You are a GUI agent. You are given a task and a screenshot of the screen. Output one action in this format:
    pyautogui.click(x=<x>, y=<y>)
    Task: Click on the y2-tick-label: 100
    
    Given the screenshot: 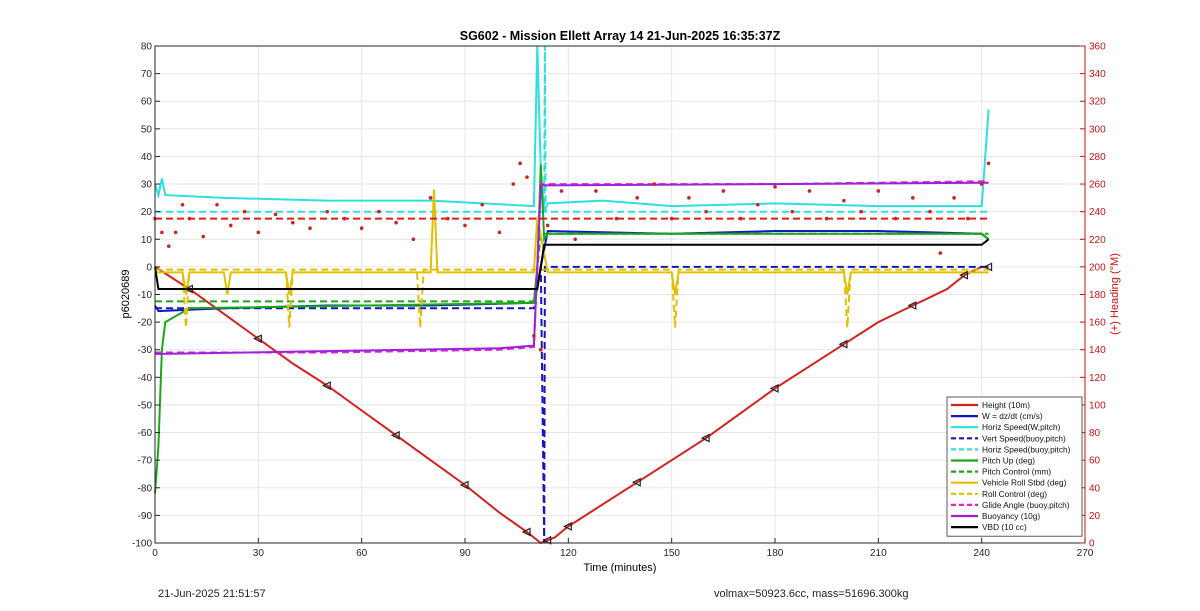 What is the action you would take?
    pyautogui.click(x=1097, y=405)
    